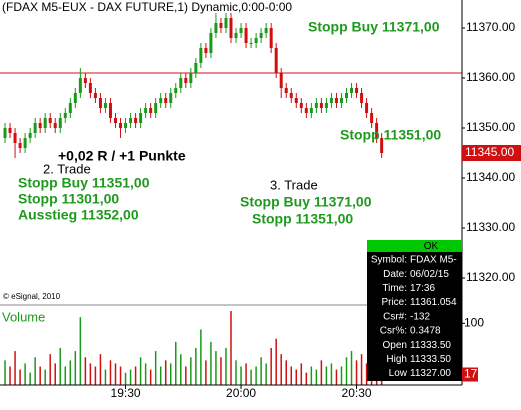 Image resolution: width=521 pixels, height=410 pixels. Describe the element at coordinates (490, 127) in the screenshot. I see `y-tick-label: 11350.00` at that location.